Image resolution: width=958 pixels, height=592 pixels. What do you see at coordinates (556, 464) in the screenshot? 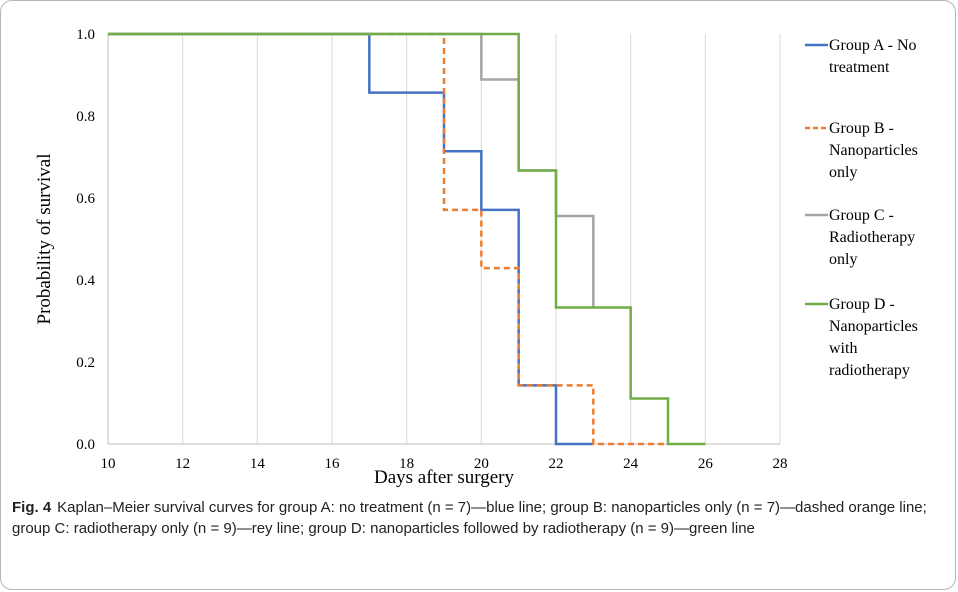
I see `x-tick-label: 22` at bounding box center [556, 464].